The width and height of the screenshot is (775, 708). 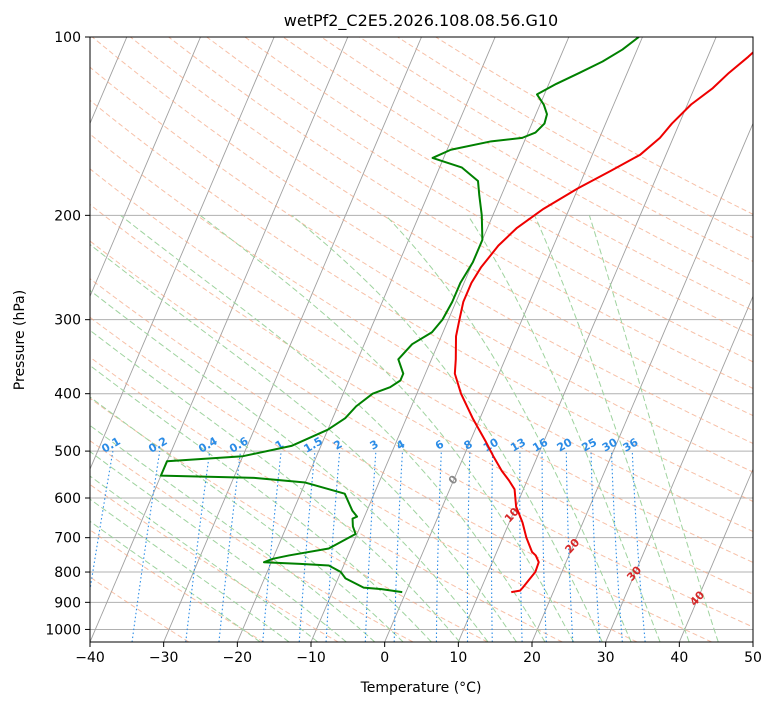 I want to click on y-tick-label: 700, so click(x=67, y=539).